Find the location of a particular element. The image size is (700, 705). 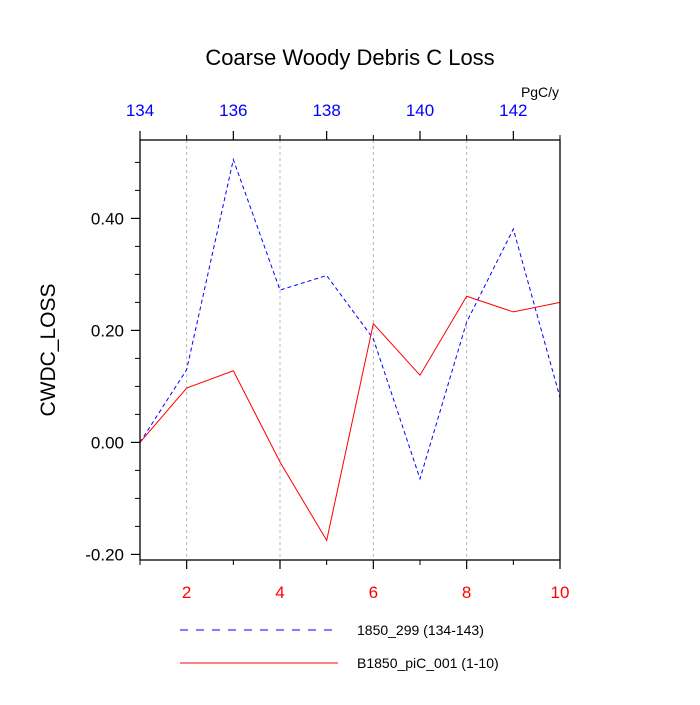

legend-label-1: 1850_299 (134-143) is located at coordinates (420, 630).